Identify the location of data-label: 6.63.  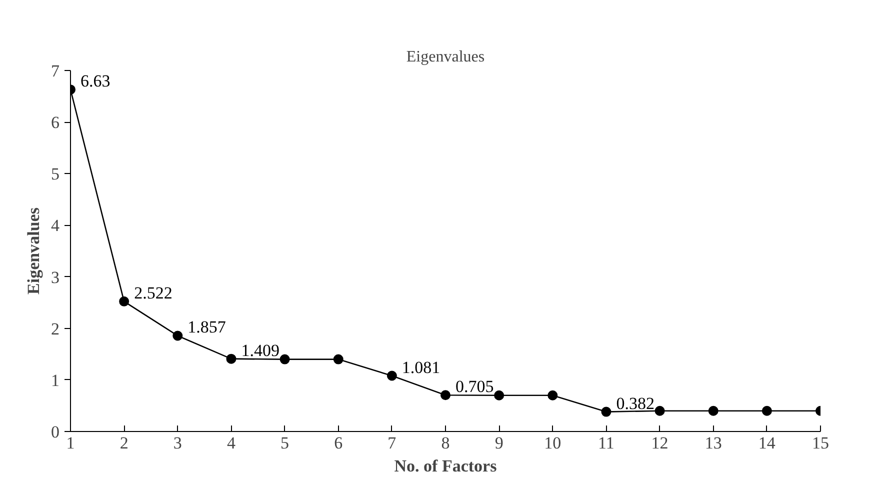
(95, 81).